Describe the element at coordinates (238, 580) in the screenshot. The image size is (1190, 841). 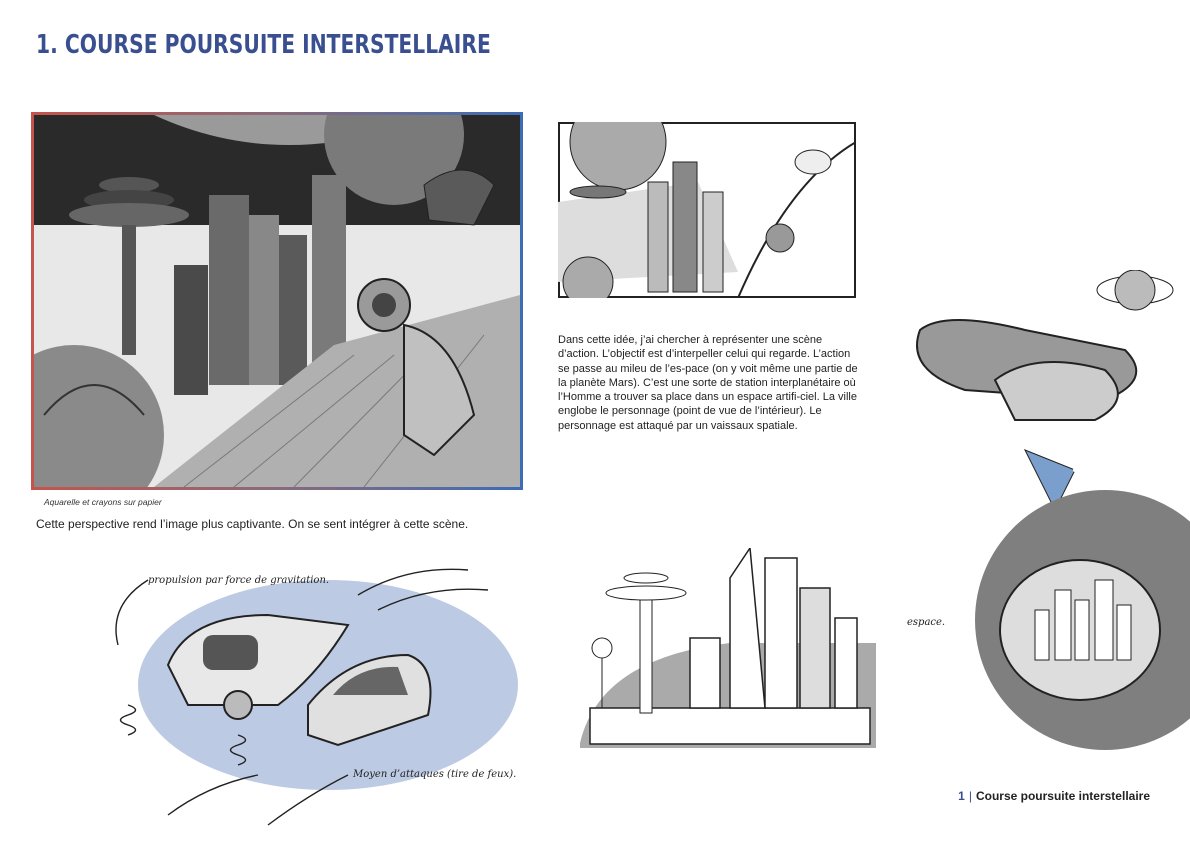
I see `annotation-propulsion: propulsion par force de gravitation.` at that location.